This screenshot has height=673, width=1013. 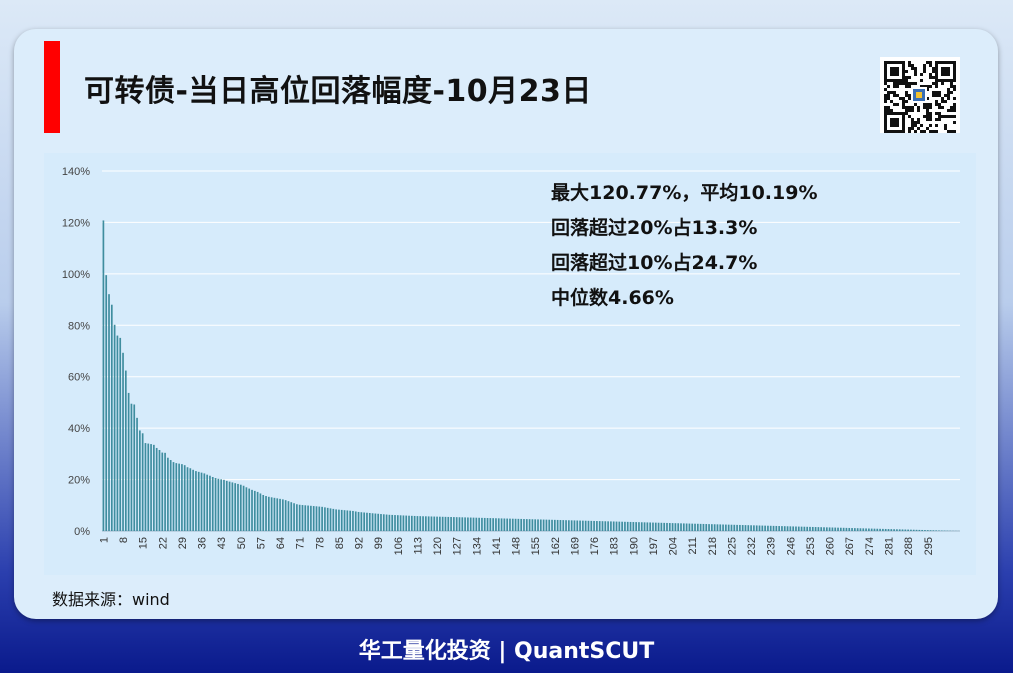 What do you see at coordinates (320, 543) in the screenshot?
I see `x-tick-label: 78` at bounding box center [320, 543].